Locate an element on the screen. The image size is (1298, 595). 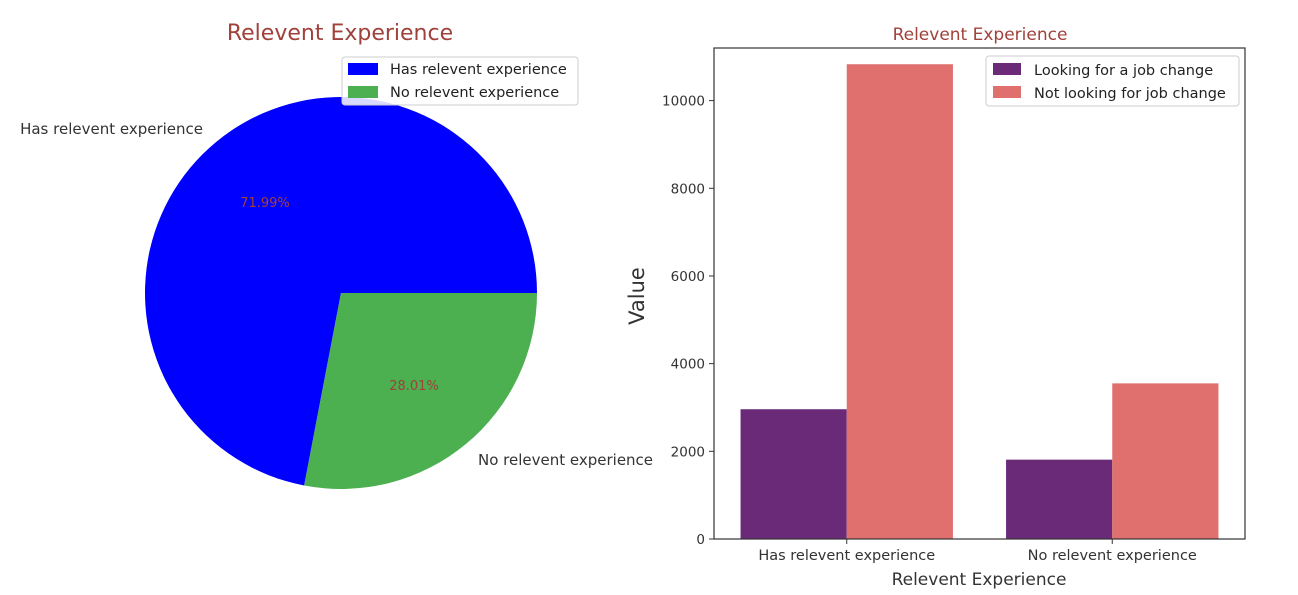
bar-x-tick-label: No relevent experience is located at coordinates (1112, 556).